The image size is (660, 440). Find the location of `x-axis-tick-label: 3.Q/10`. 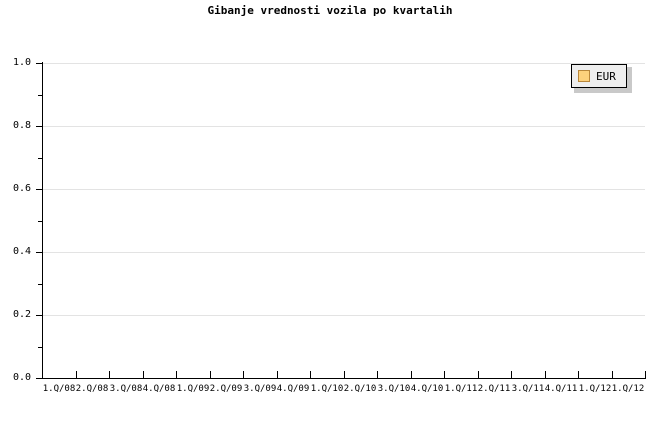

x-axis-tick-label: 3.Q/10 is located at coordinates (394, 389).